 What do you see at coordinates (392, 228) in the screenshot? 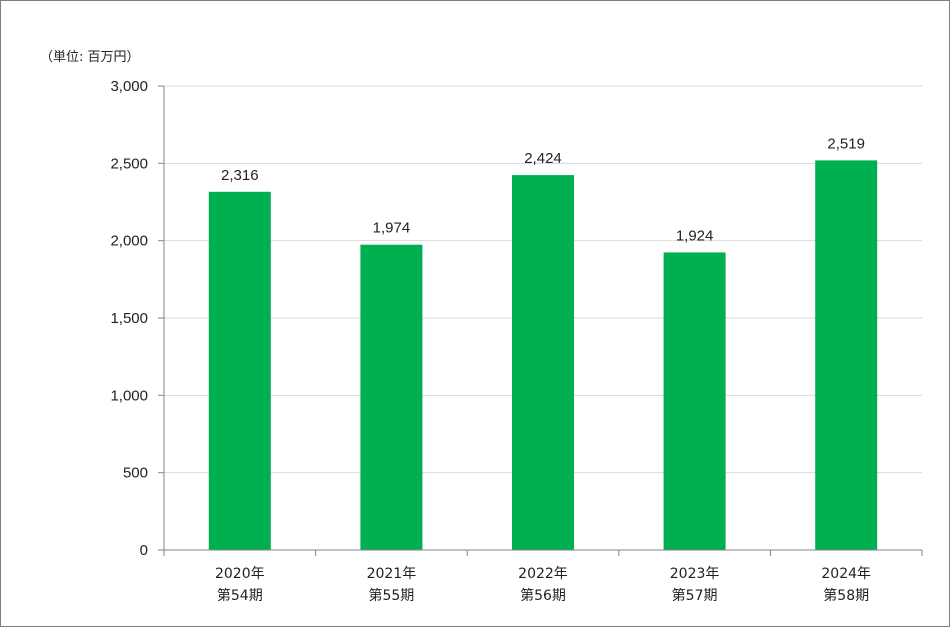
I see `data-label: 1,974` at bounding box center [392, 228].